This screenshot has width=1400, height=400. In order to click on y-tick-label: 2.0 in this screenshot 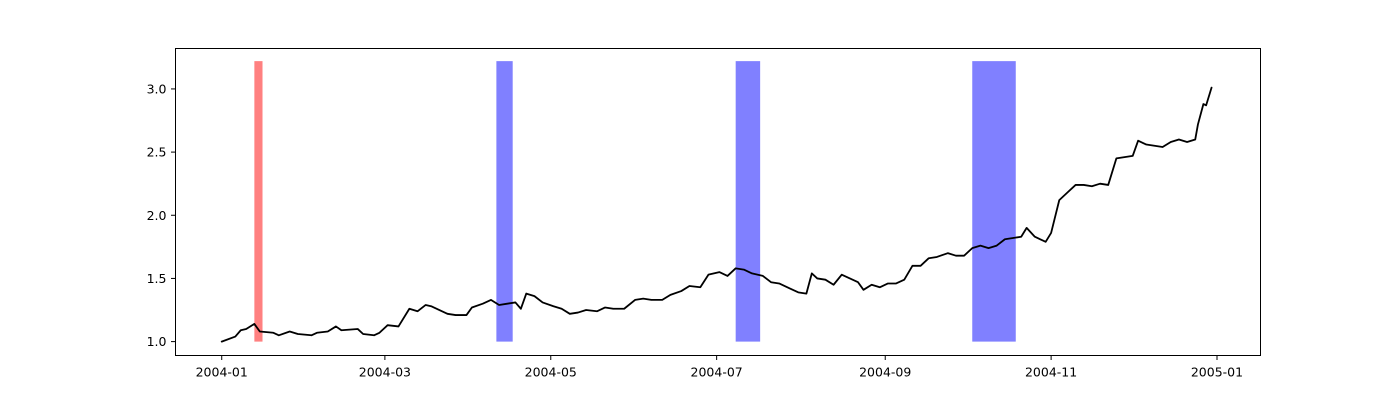, I will do `click(157, 215)`.